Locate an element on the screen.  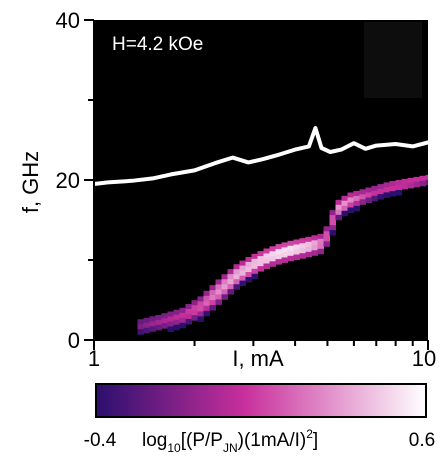
y-tick-label-40: 40 is located at coordinates (68, 20).